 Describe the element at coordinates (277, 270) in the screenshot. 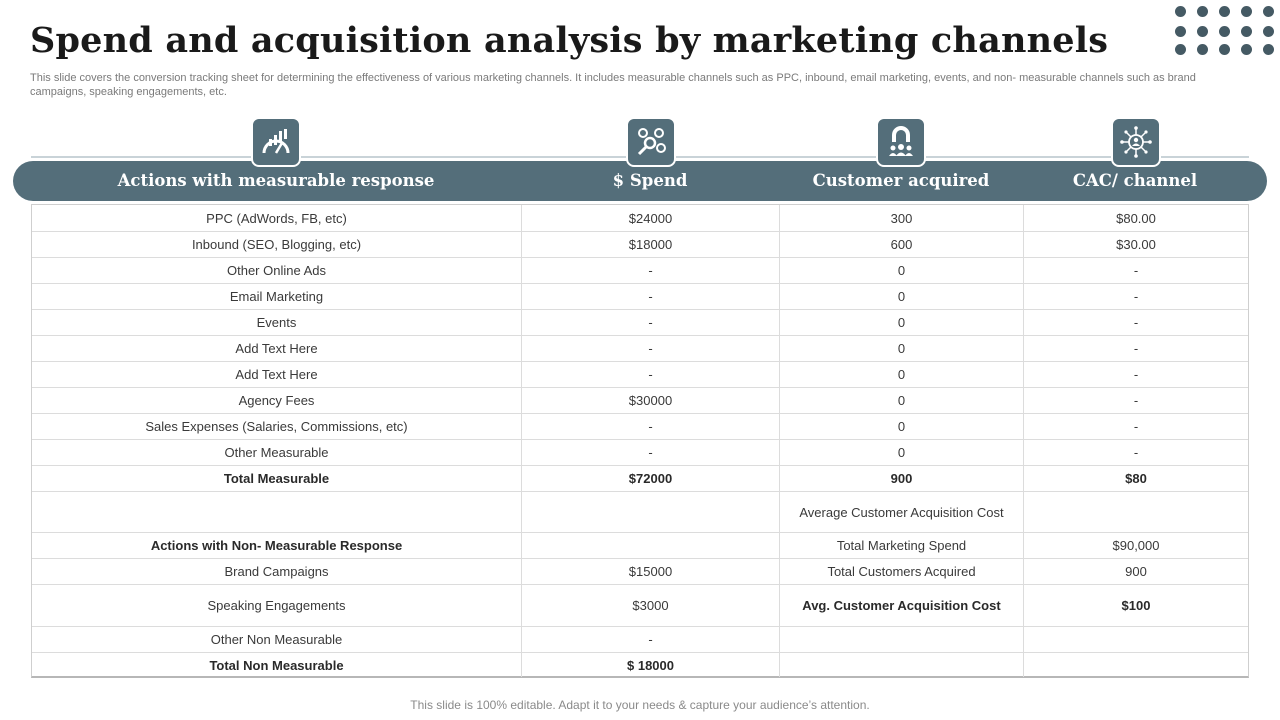

I see `cell-action: Other Online Ads` at that location.